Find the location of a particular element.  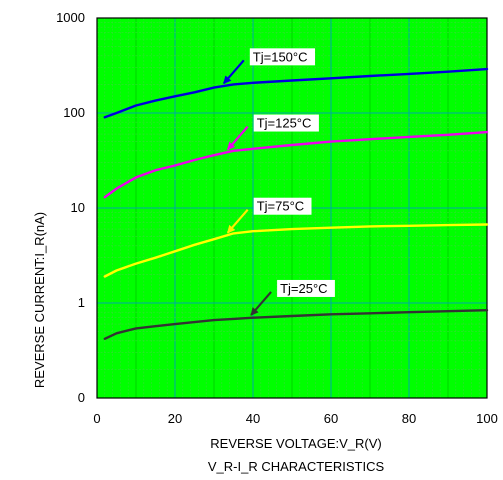

y-tick-label: 1000 is located at coordinates (70, 17).